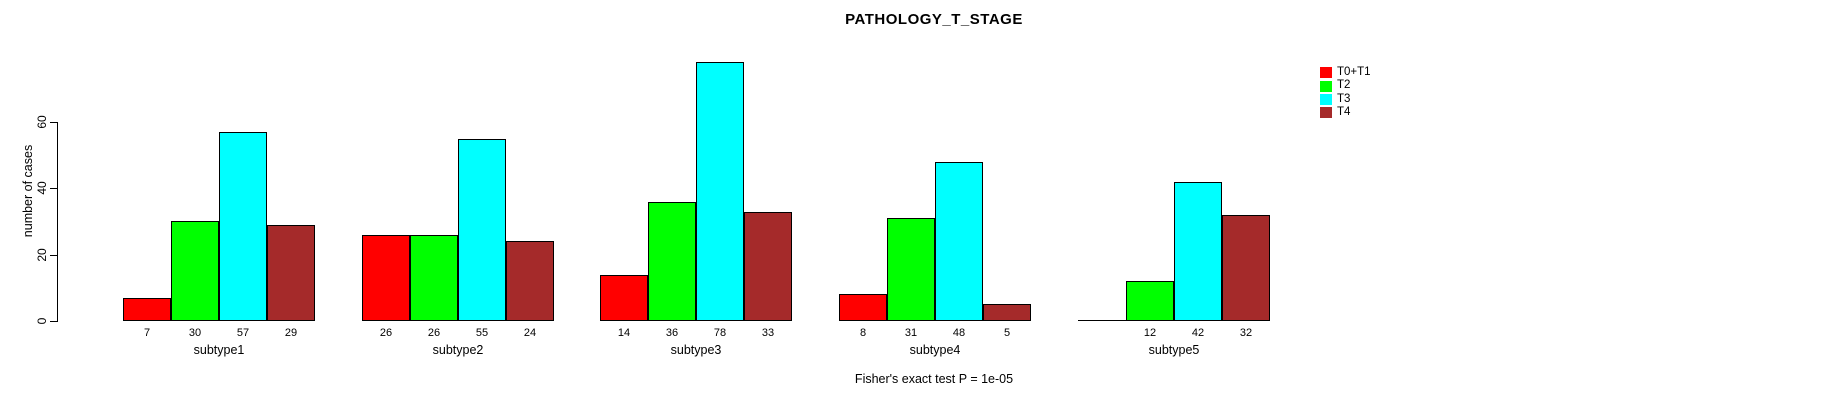  I want to click on bar-value-label: 33, so click(768, 333).